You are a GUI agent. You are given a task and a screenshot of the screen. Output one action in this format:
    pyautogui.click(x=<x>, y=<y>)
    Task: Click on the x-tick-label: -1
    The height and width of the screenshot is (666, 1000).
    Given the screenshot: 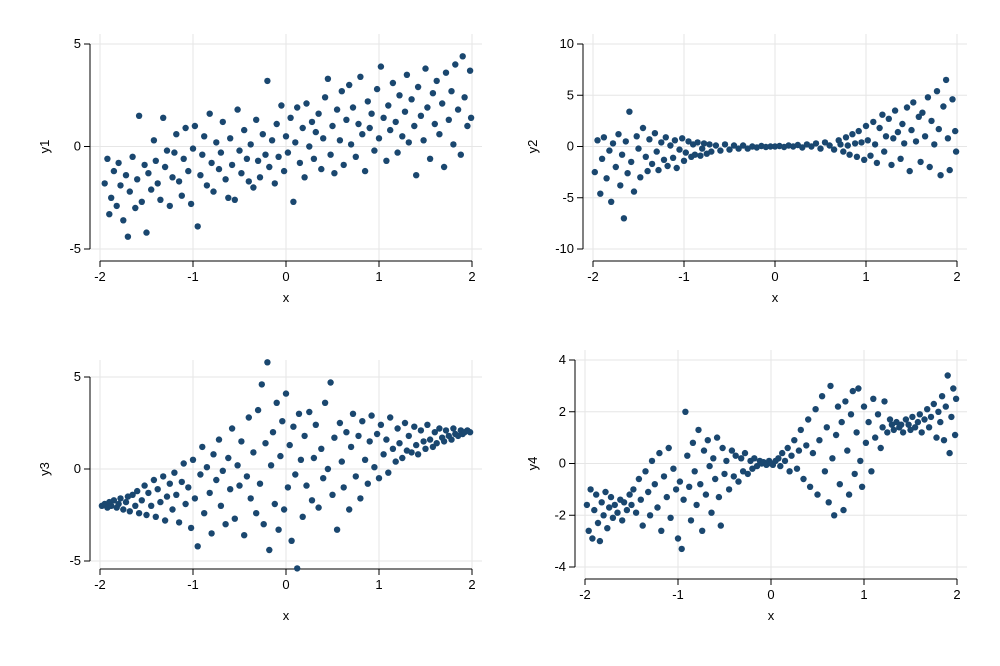 What is the action you would take?
    pyautogui.click(x=193, y=584)
    